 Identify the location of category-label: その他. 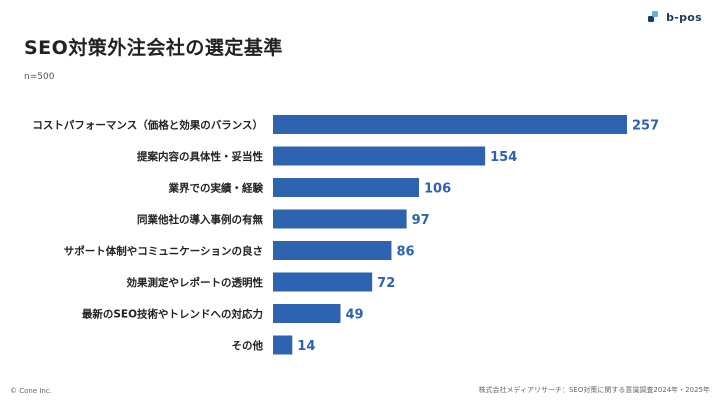
(248, 345).